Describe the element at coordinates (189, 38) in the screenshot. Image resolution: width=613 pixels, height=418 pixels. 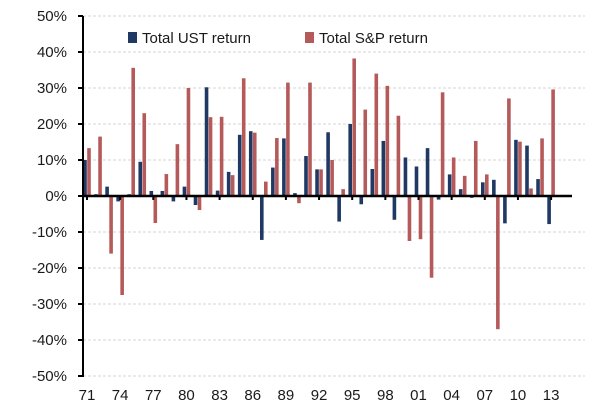
I see `legend-item-ust: Total UST return` at that location.